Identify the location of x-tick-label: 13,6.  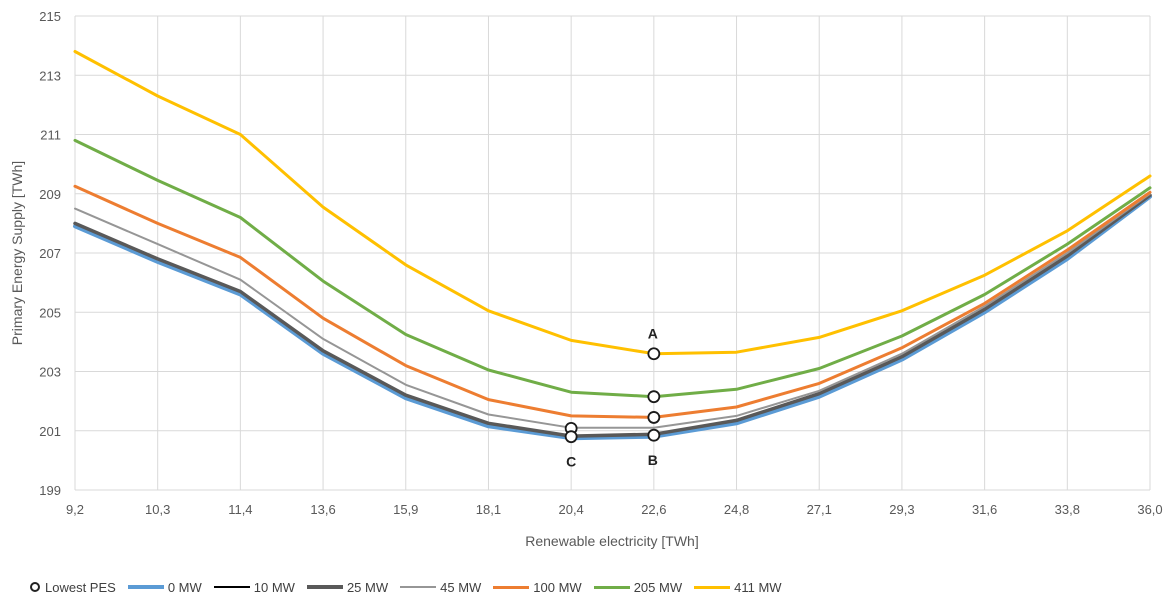
(322, 509).